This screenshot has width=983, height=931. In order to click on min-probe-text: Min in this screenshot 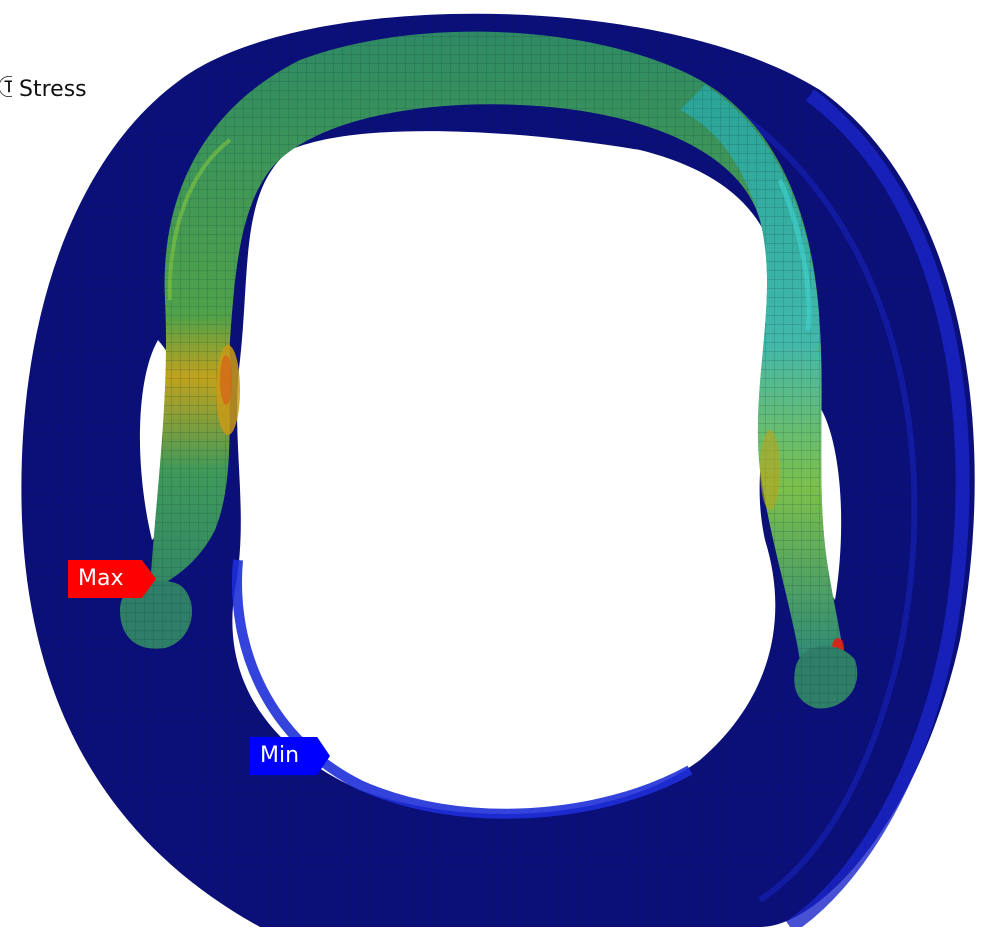, I will do `click(280, 755)`.